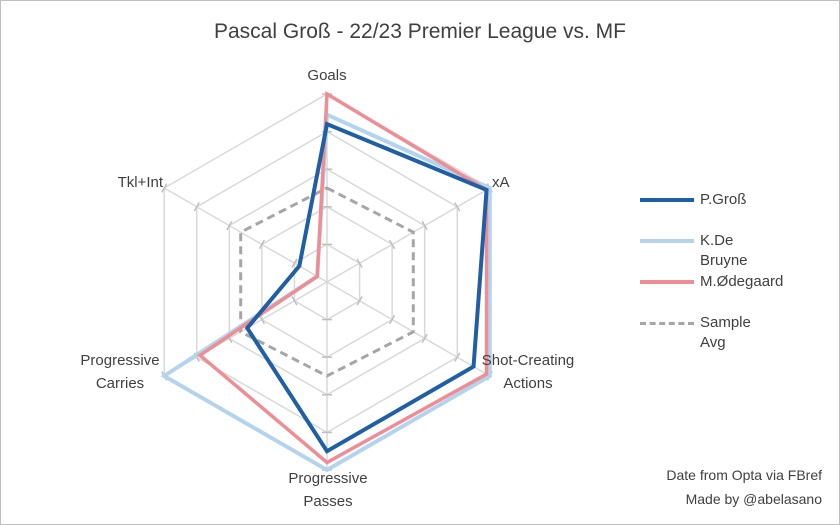 The image size is (840, 525). What do you see at coordinates (724, 250) in the screenshot?
I see `legend-label: K.De Bruyne` at bounding box center [724, 250].